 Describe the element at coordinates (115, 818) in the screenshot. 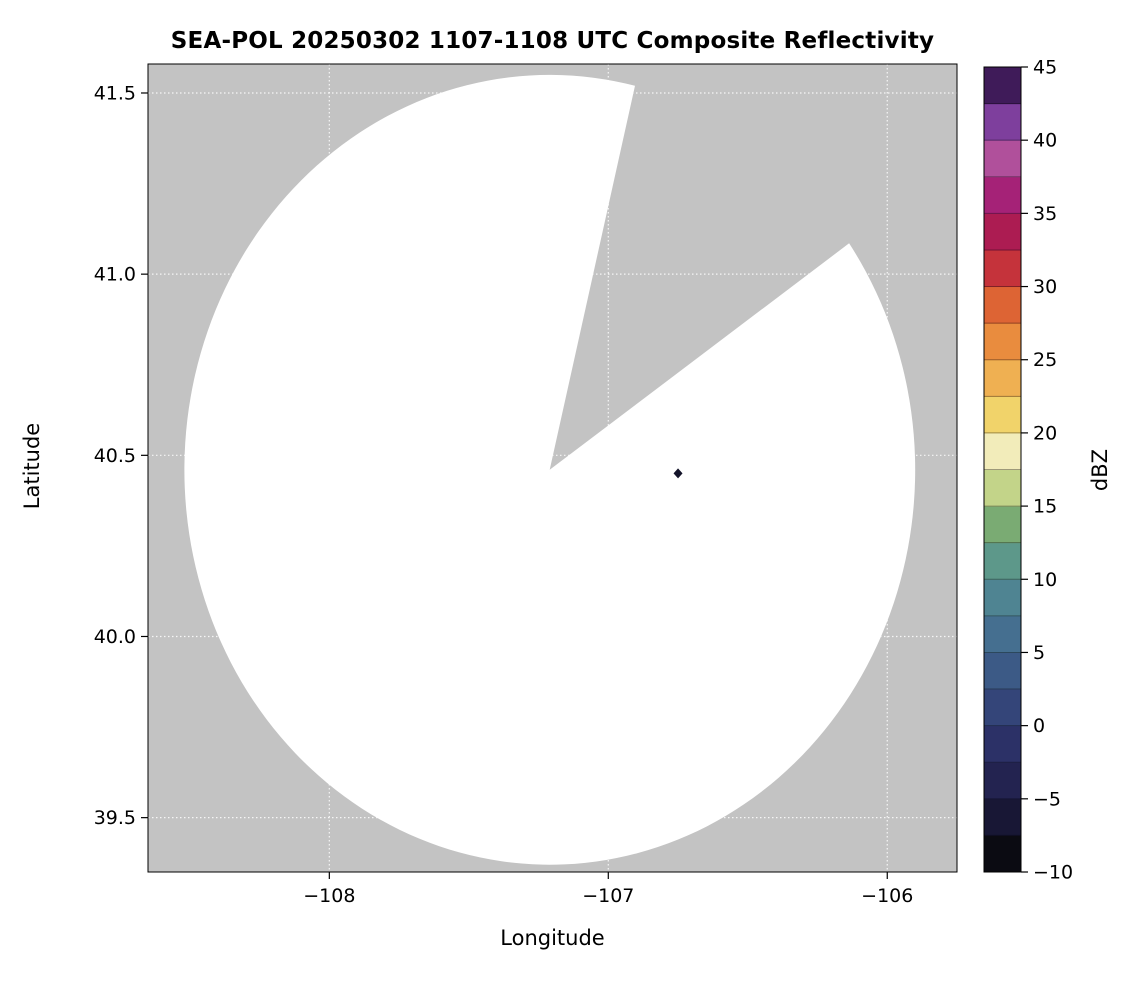

I see `y-tick-label: 39.5` at that location.